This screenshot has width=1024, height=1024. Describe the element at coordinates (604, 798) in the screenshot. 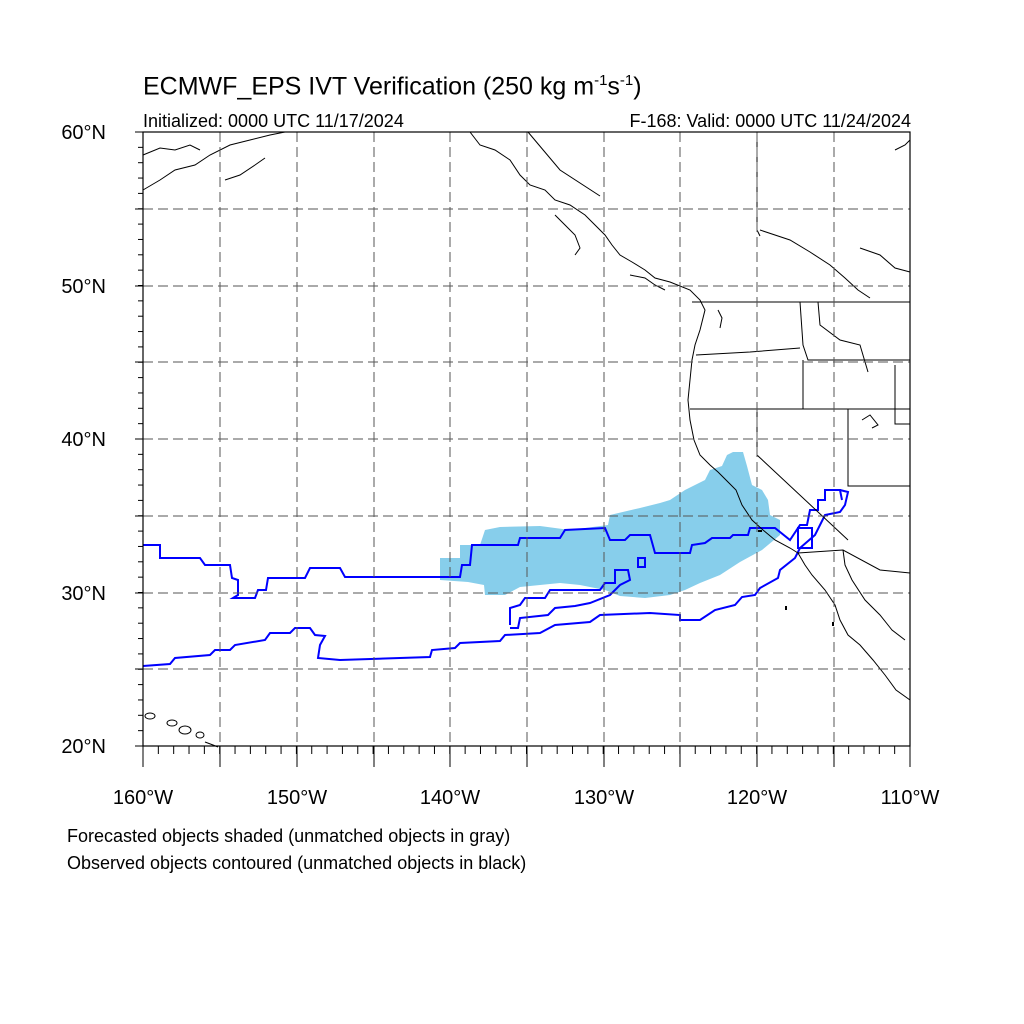

I see `lon-label-130w: 130°W` at that location.